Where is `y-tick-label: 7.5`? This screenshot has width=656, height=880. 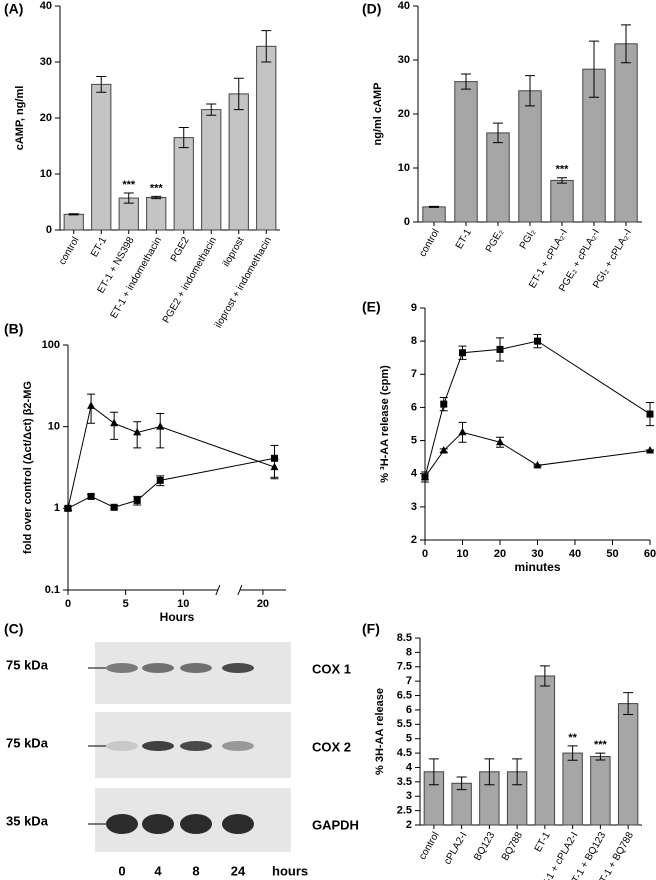 y-tick-label: 7.5 is located at coordinates (404, 667).